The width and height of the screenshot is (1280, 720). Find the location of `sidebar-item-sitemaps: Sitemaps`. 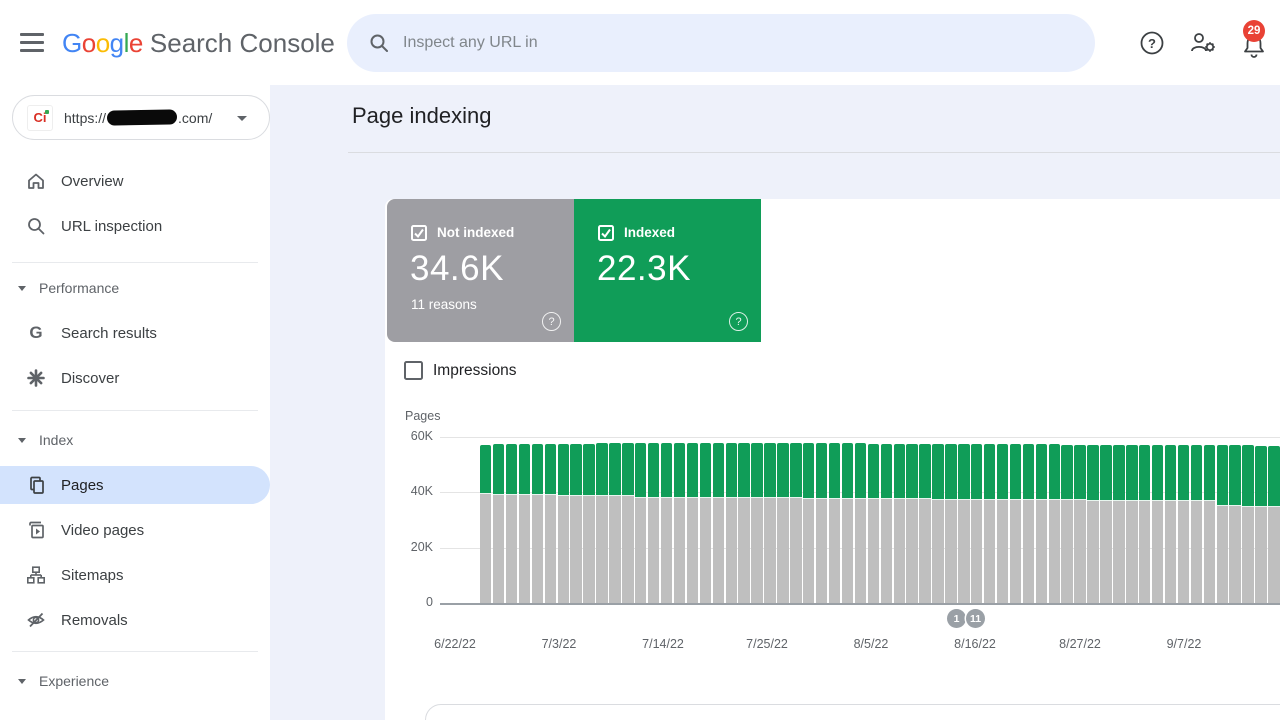

sidebar-item-sitemaps: Sitemaps is located at coordinates (135, 575).